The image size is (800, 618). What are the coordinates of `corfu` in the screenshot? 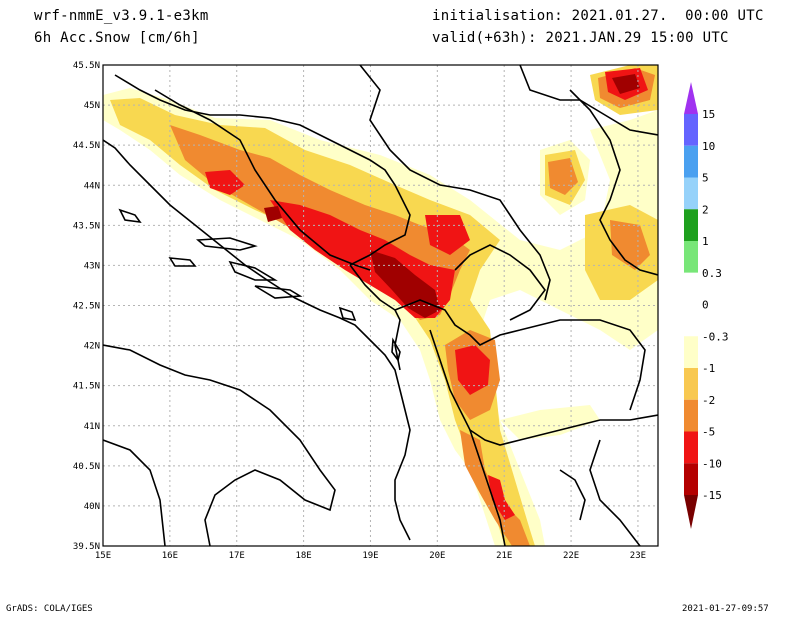 It's located at (396, 349).